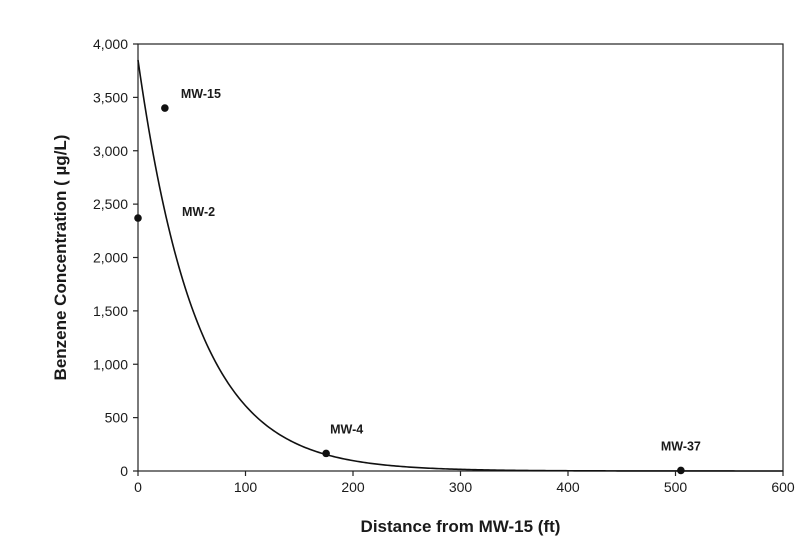 The image size is (807, 554). I want to click on y-tick-label: 4,000, so click(110, 44).